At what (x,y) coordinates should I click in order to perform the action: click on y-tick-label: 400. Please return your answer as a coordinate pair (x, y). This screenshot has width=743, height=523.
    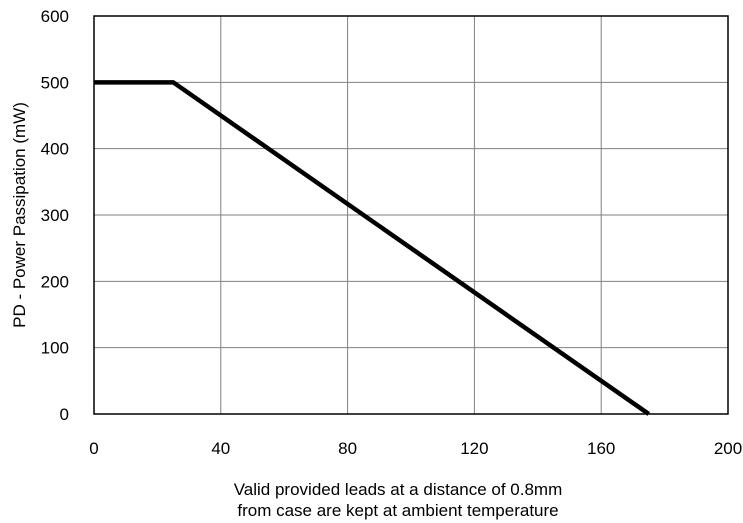
    Looking at the image, I should click on (55, 149).